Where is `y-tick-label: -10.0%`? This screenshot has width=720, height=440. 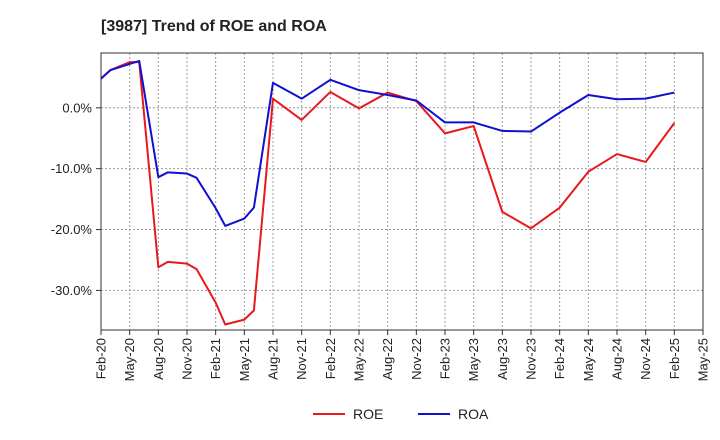
y-tick-label: -10.0% is located at coordinates (72, 168).